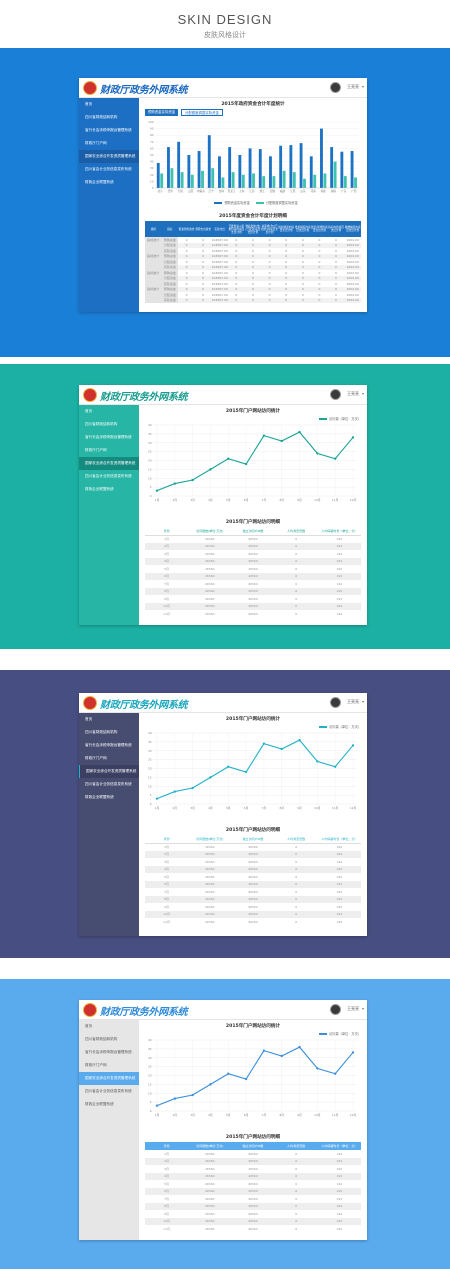 The image size is (450, 1269). Describe the element at coordinates (202, 112) in the screenshot. I see `toggle-adjusted-funds: 分配额度调整实际资金` at that location.